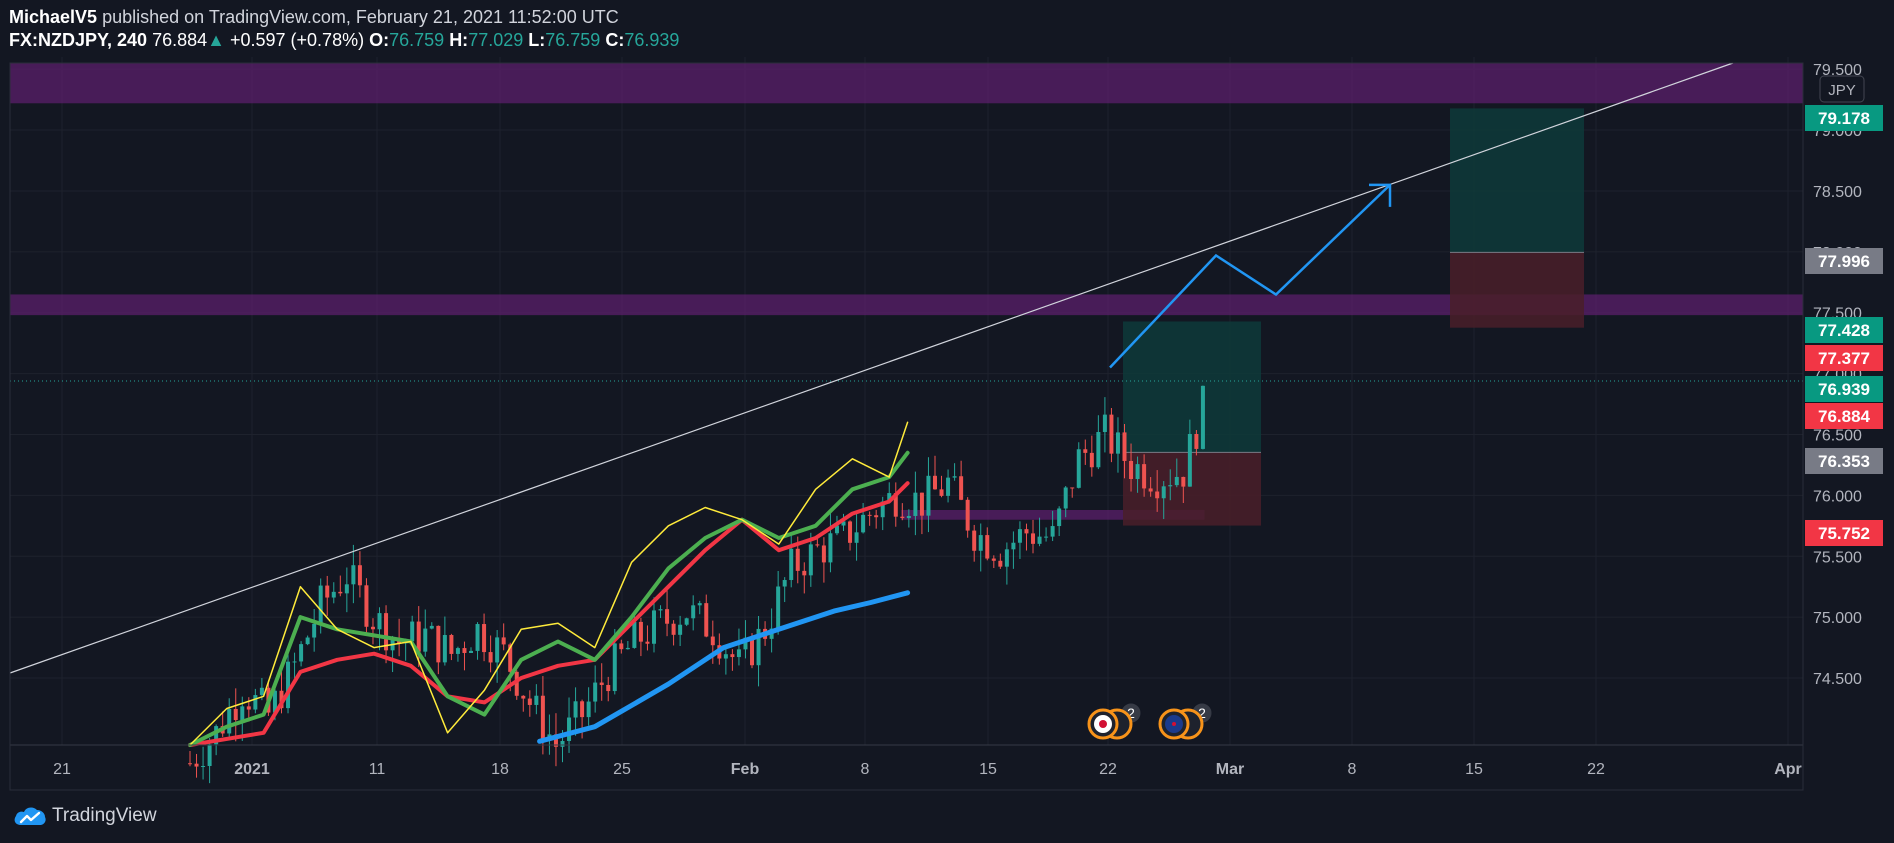 The height and width of the screenshot is (843, 1894). Describe the element at coordinates (1250, 276) in the screenshot. I see `projection-arrow-path` at that location.